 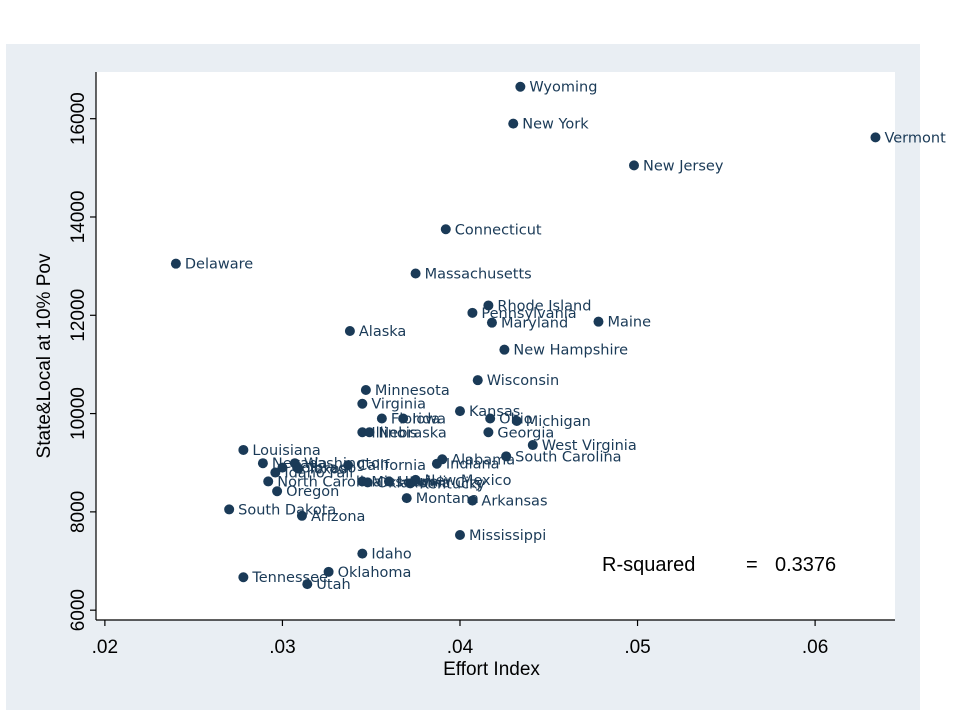 I want to click on point-label: Kentucky, so click(x=452, y=484).